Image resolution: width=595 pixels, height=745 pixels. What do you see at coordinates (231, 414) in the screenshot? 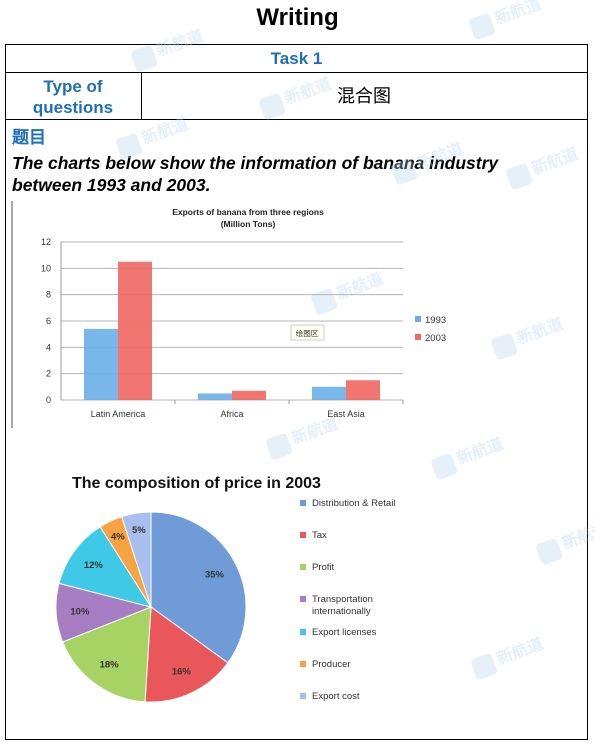
I see `x-tick-label: Africa` at bounding box center [231, 414].